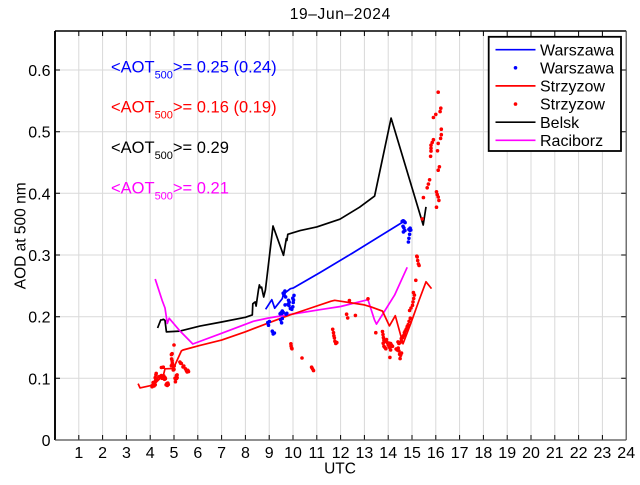 The height and width of the screenshot is (485, 640). Describe the element at coordinates (174, 453) in the screenshot. I see `svg-text: 5` at that location.